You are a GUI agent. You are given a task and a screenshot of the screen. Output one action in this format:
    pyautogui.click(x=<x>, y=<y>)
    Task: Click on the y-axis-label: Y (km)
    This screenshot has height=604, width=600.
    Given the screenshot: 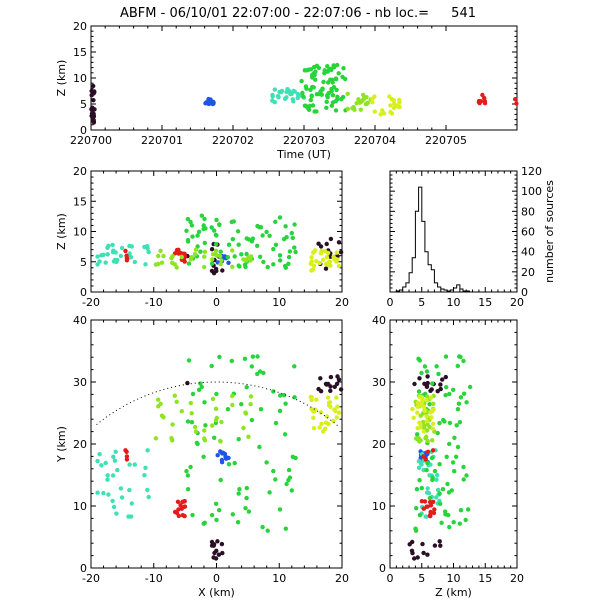 What is the action you would take?
    pyautogui.click(x=61, y=444)
    